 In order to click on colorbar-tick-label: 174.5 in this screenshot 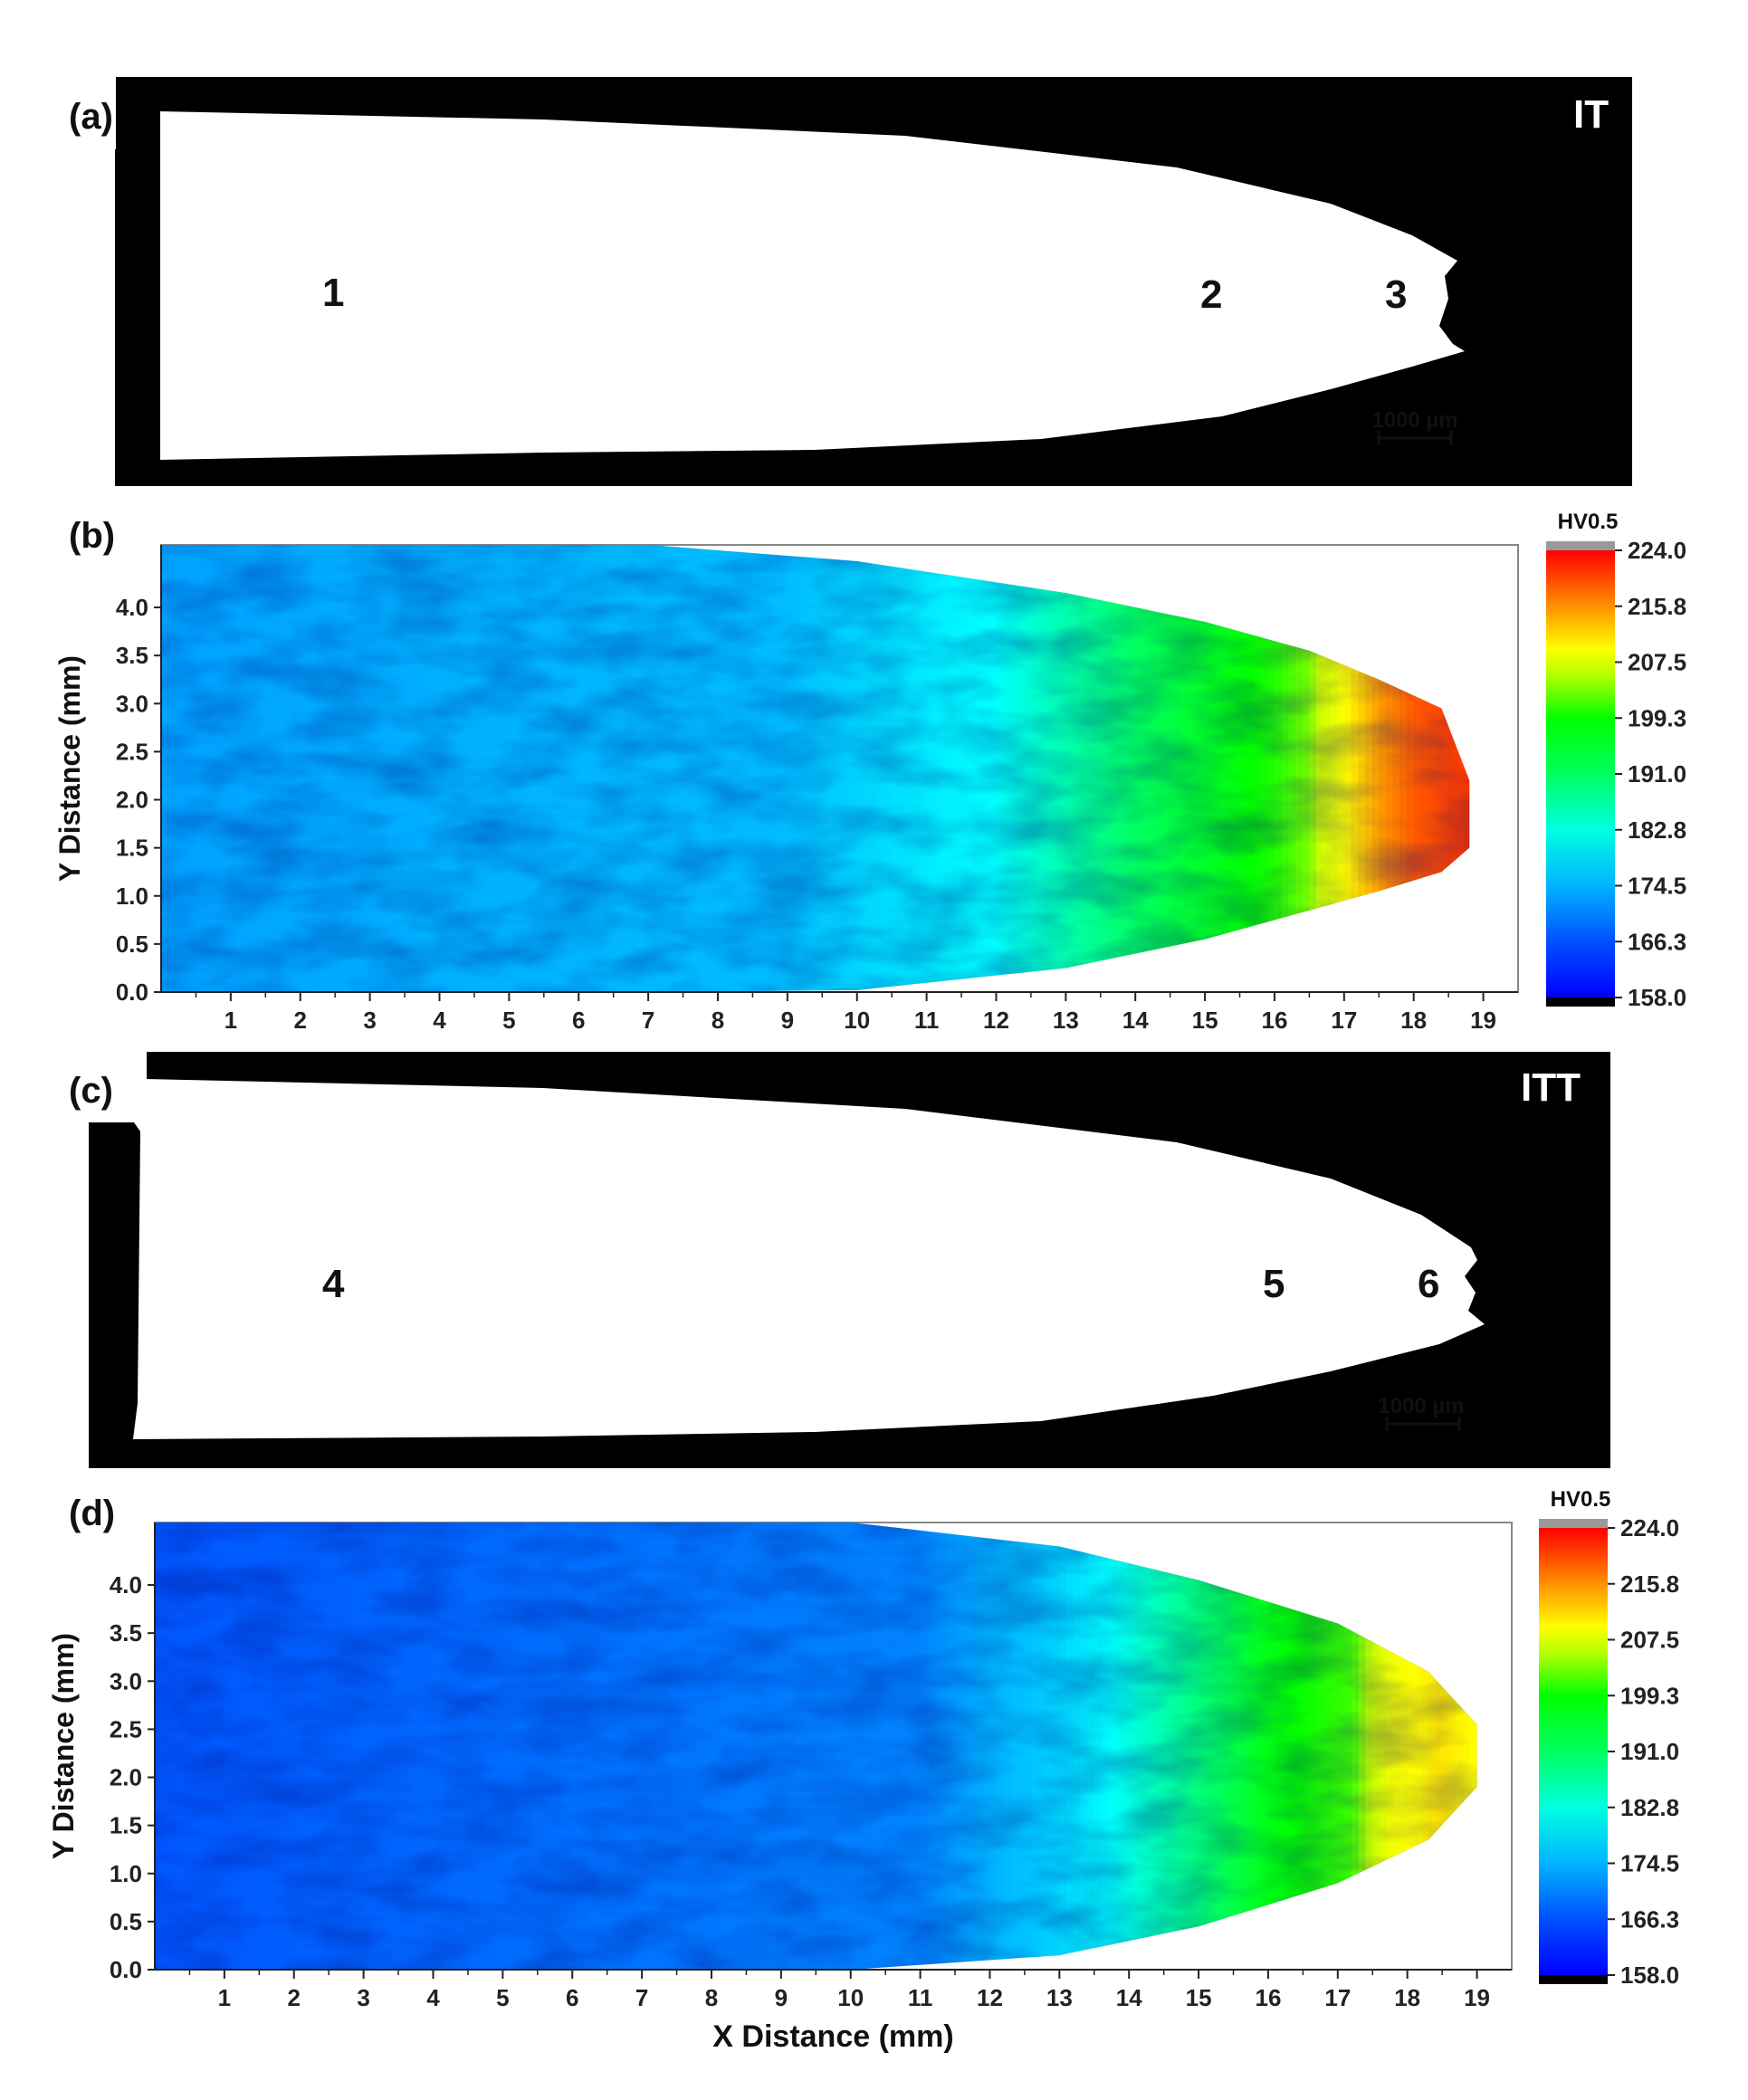, I will do `click(1657, 886)`.